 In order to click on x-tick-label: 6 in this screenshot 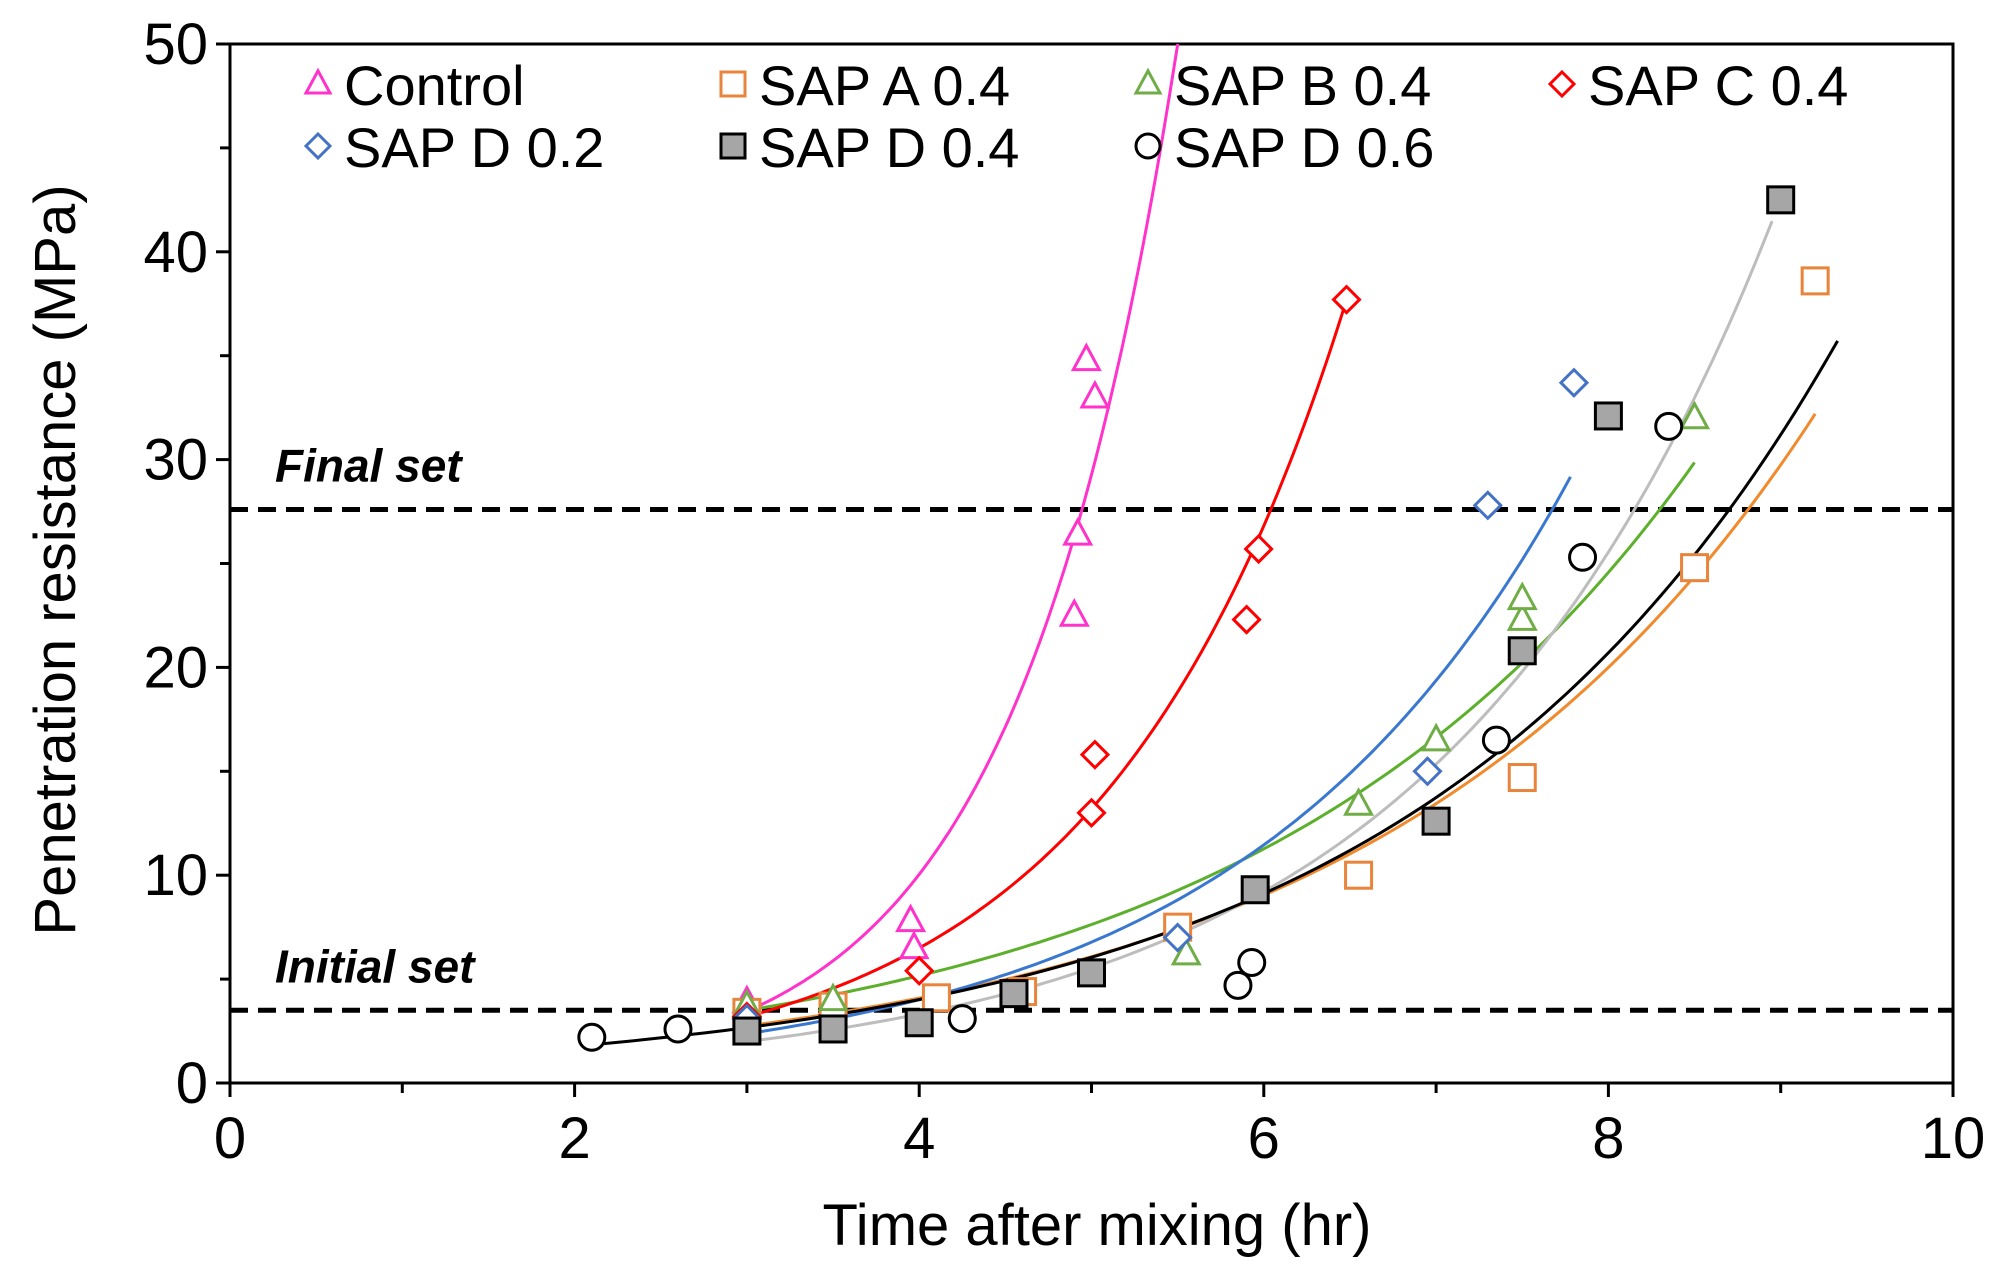, I will do `click(1264, 1138)`.